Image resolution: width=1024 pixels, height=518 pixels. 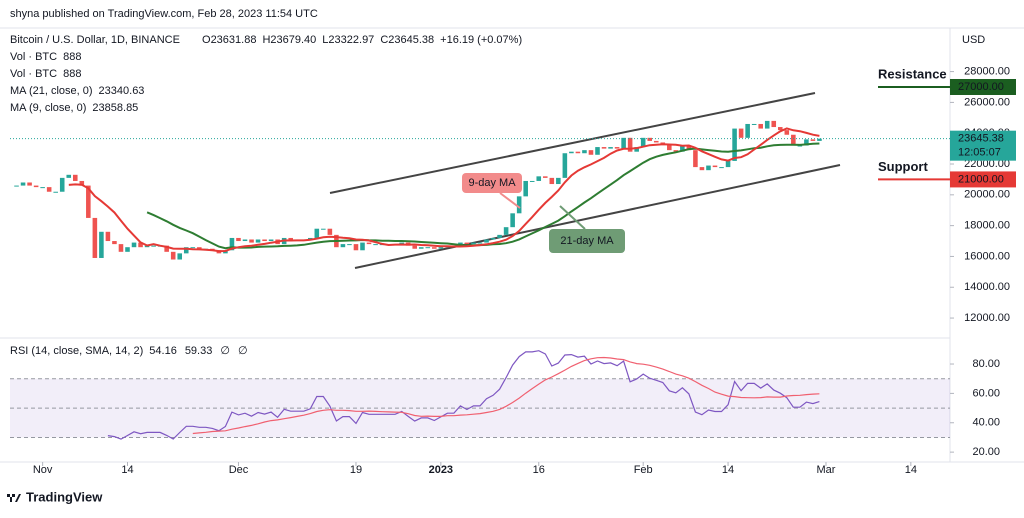 I want to click on x-tick-label: 16, so click(x=539, y=470).